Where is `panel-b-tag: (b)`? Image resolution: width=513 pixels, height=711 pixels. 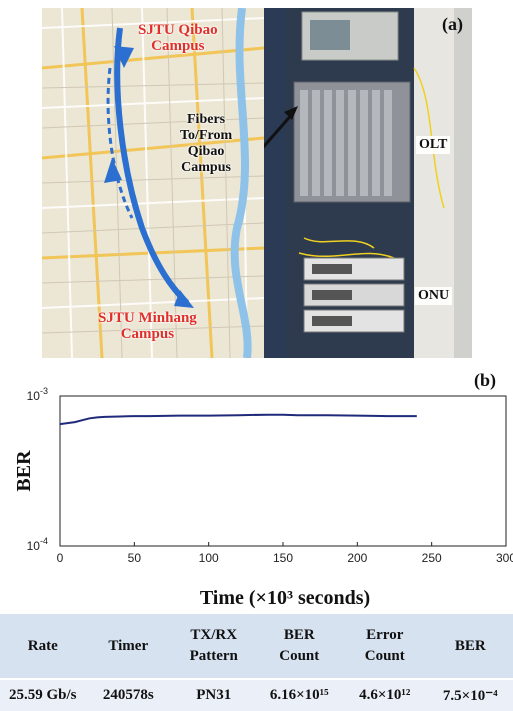 panel-b-tag: (b) is located at coordinates (485, 380).